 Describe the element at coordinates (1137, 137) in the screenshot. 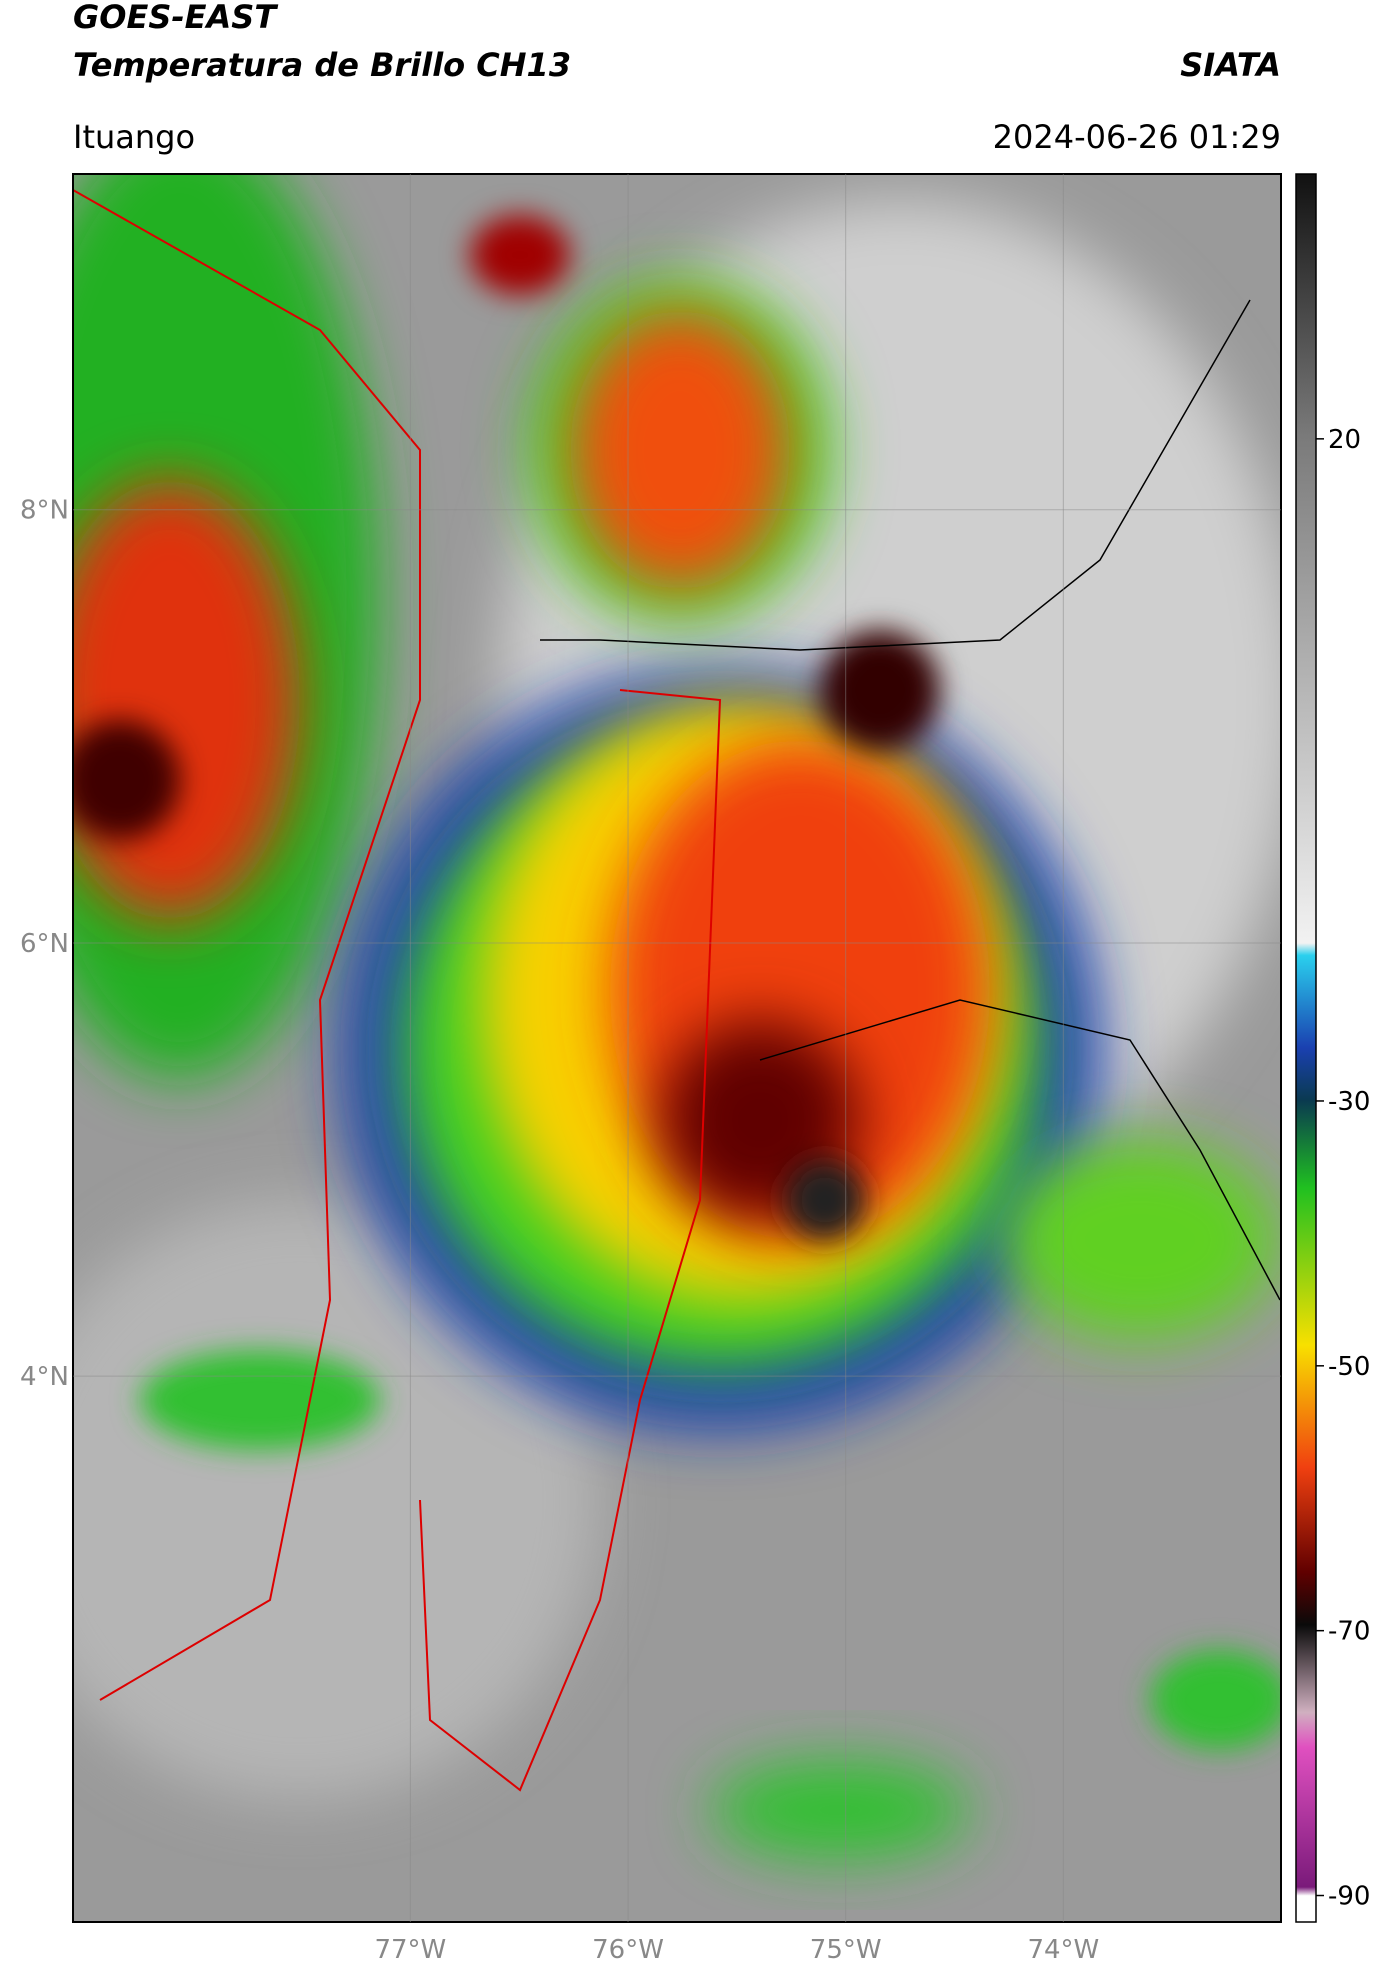

I see `timestamp: 2024-06-26 01:29` at that location.